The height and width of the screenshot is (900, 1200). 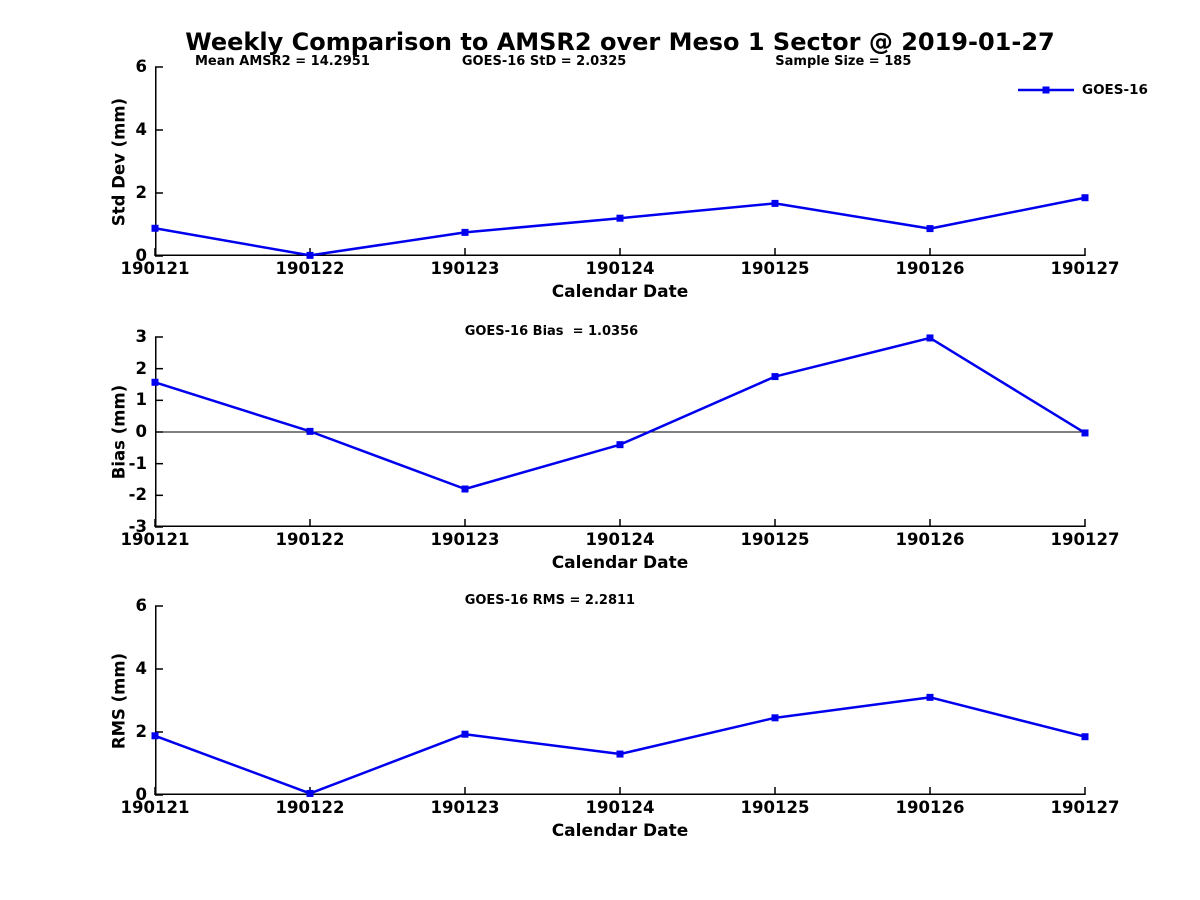 What do you see at coordinates (551, 331) in the screenshot?
I see `annotation: GOES-16 Bias = 1.0356` at bounding box center [551, 331].